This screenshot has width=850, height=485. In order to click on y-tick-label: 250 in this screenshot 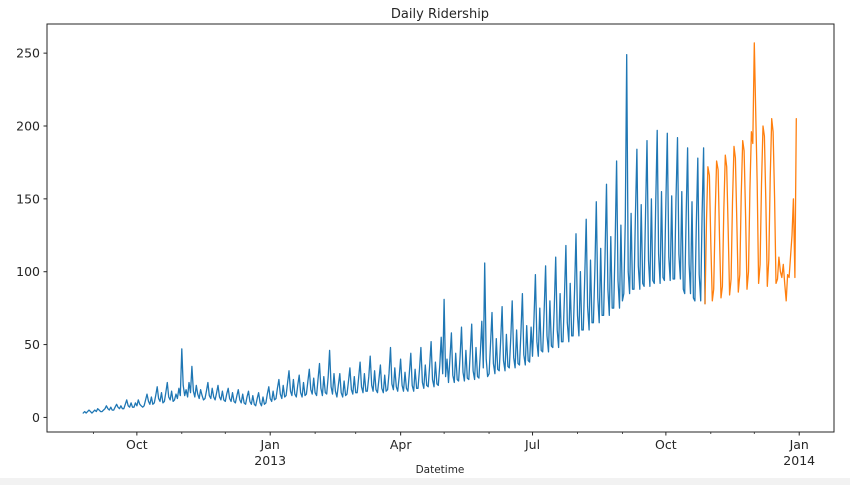, I will do `click(28, 53)`.